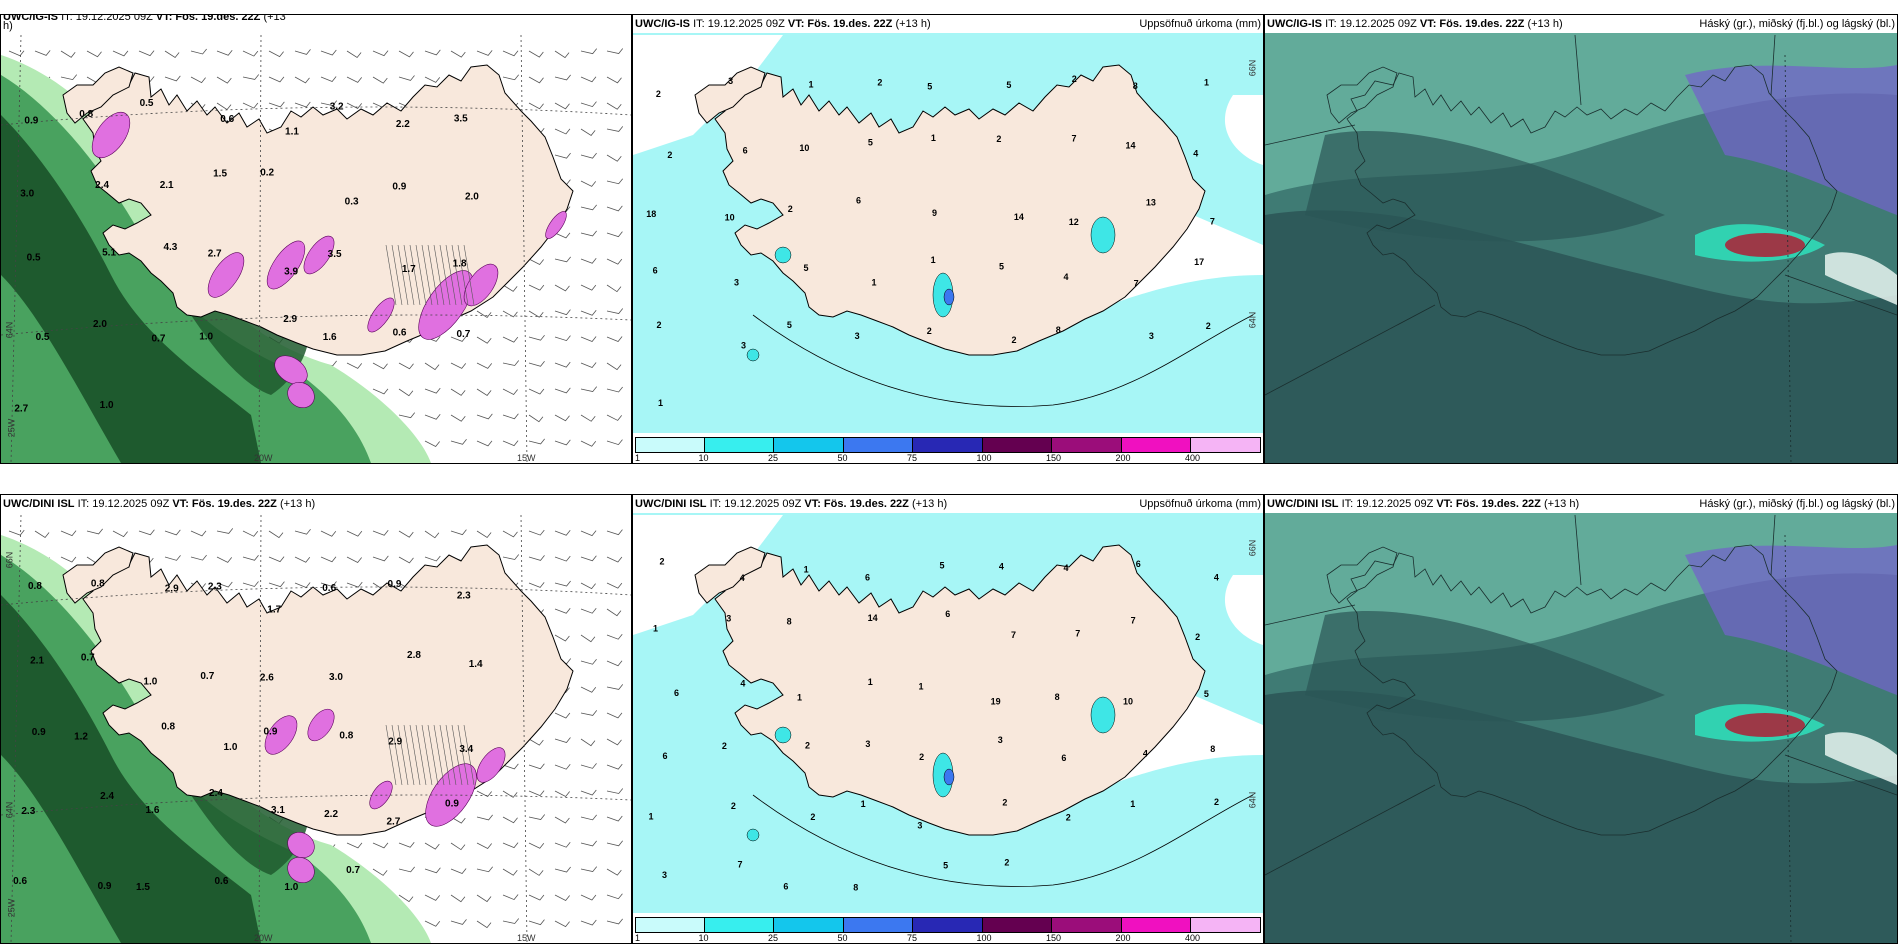  I want to click on snowfall-value: 0.9, so click(105, 886).